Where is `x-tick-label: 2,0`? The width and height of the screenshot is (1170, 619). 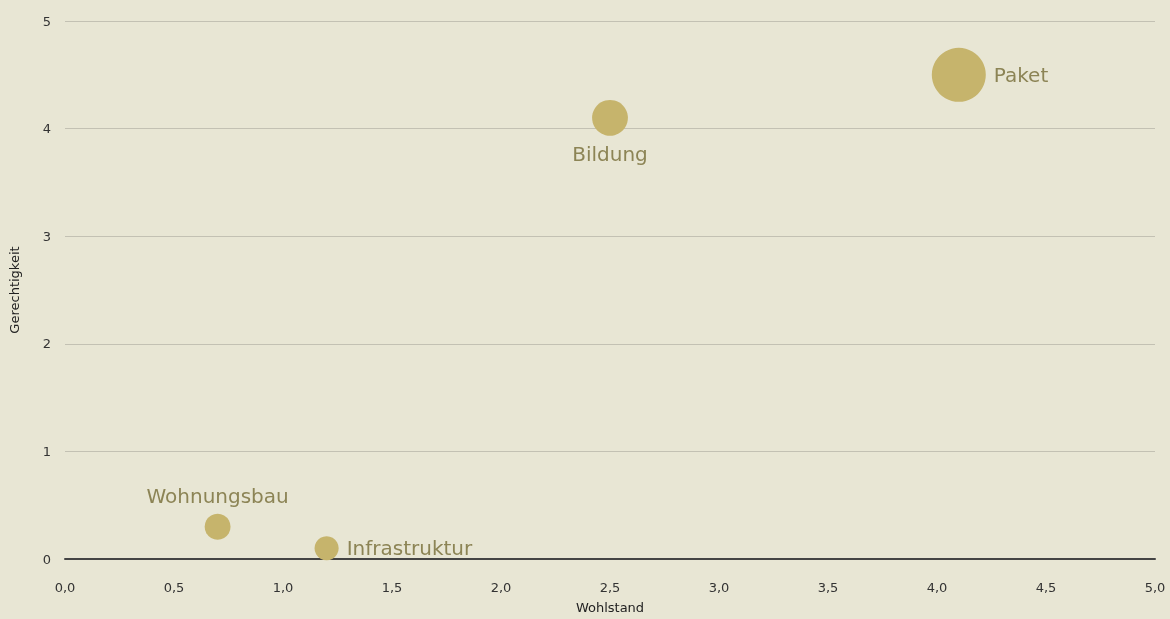 x-tick-label: 2,0 is located at coordinates (501, 587).